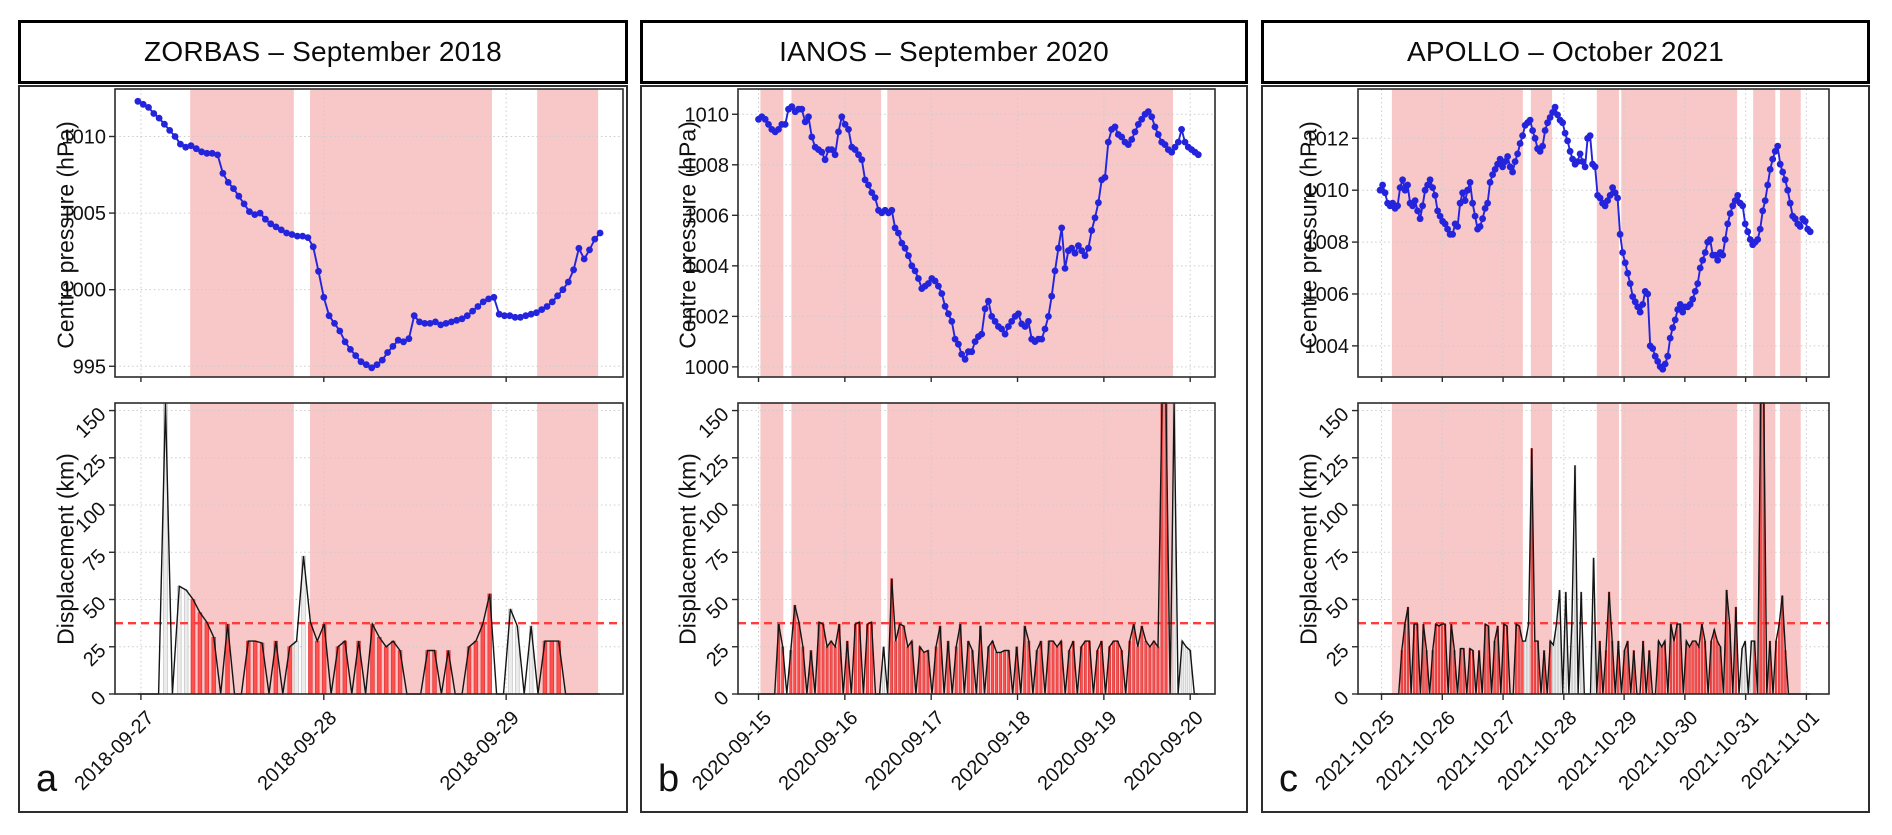  What do you see at coordinates (1164, 751) in the screenshot?
I see `date-tick-label: 2020-09-20` at bounding box center [1164, 751].